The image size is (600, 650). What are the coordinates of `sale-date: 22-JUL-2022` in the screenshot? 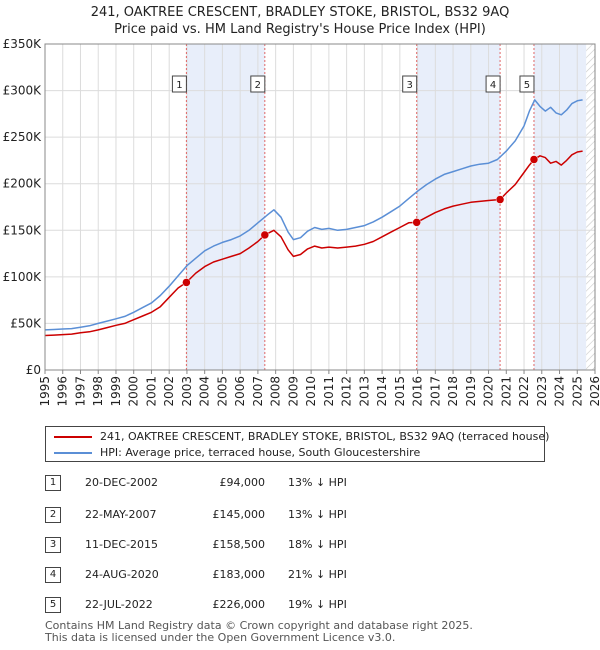 It's located at (119, 604).